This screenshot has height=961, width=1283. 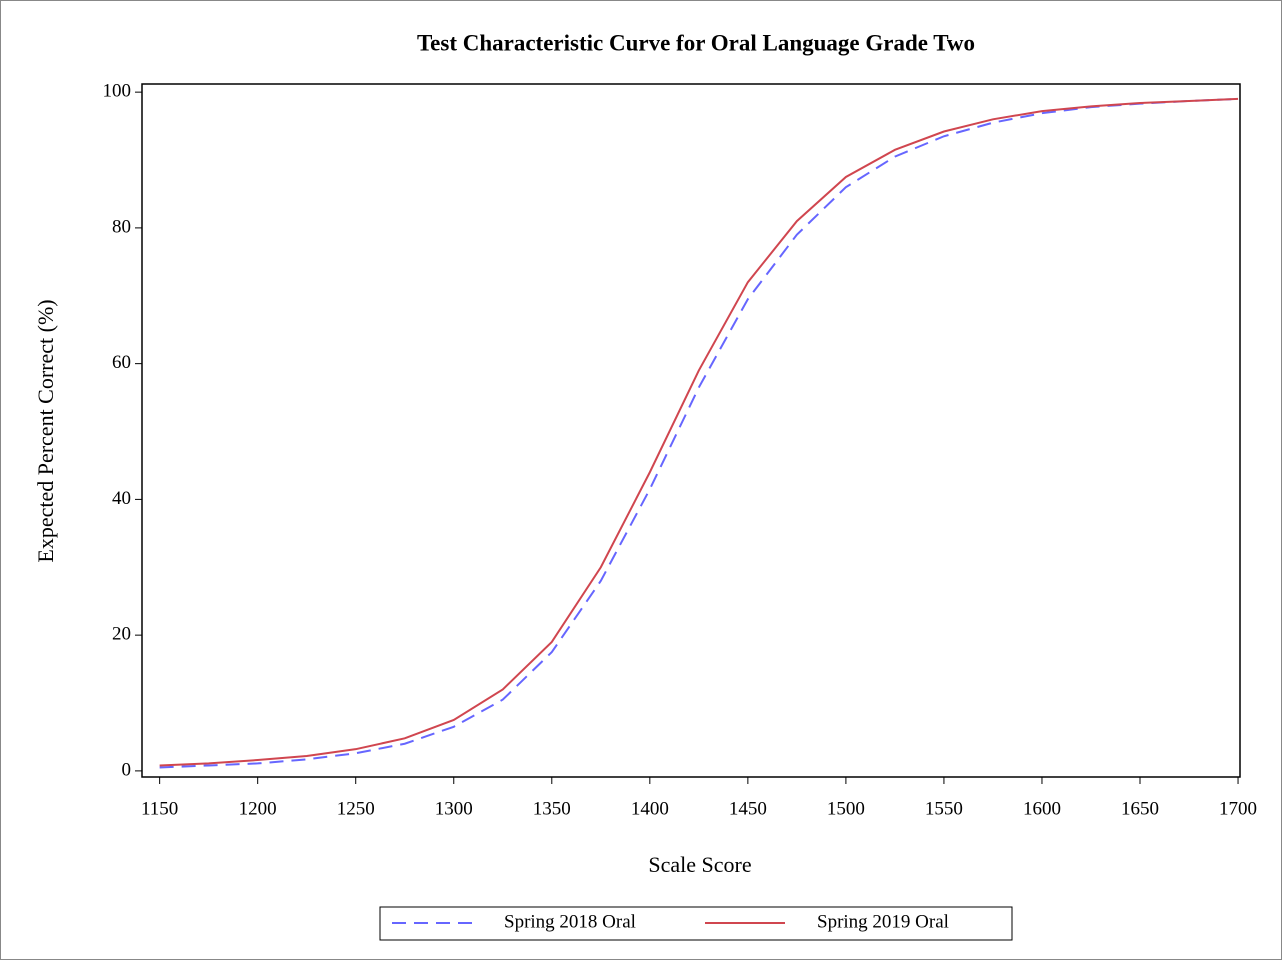 What do you see at coordinates (650, 808) in the screenshot?
I see `x-tick-label: 1400` at bounding box center [650, 808].